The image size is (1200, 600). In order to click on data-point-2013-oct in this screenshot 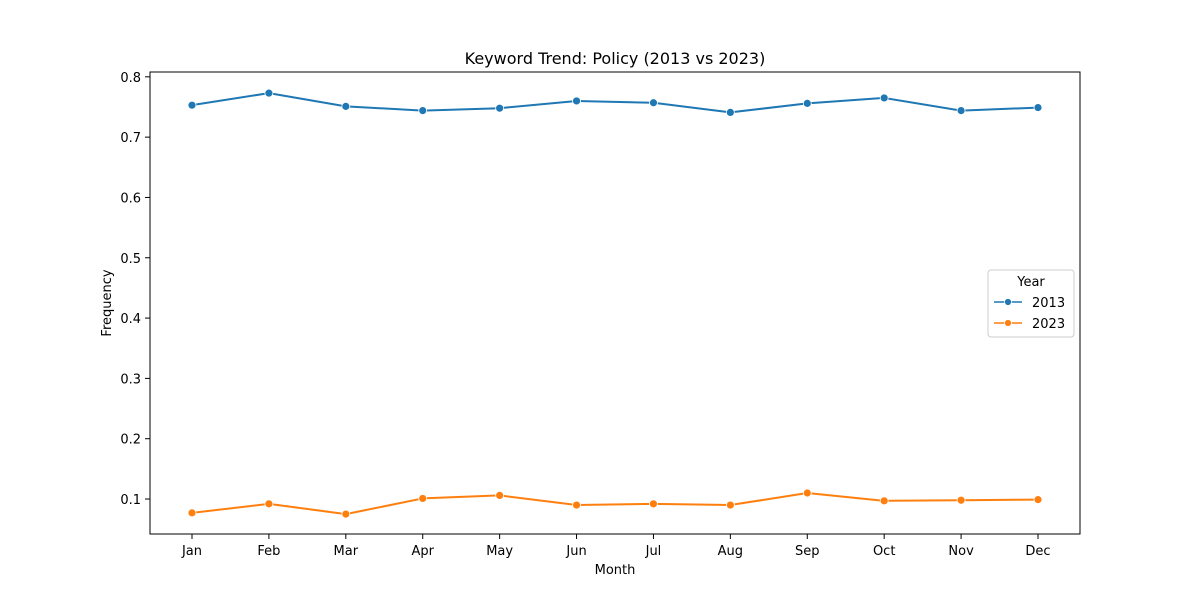, I will do `click(884, 98)`.